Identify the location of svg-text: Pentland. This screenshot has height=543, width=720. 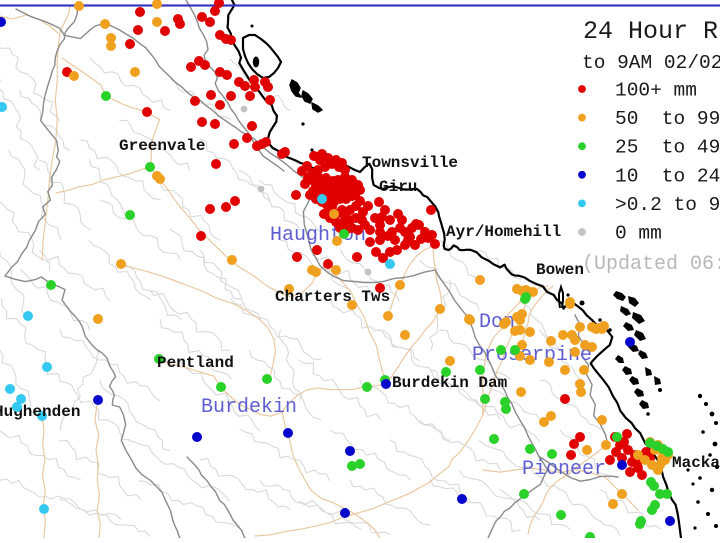
(195, 363).